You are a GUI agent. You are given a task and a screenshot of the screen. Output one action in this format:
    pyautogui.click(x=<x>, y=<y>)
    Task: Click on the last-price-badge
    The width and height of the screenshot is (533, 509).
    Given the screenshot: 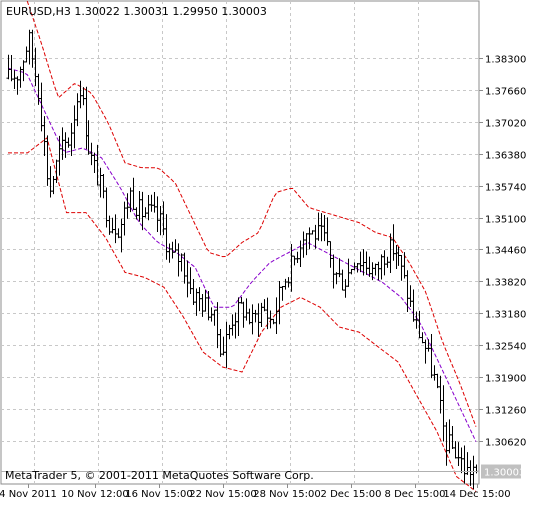 What is the action you would take?
    pyautogui.click(x=501, y=471)
    